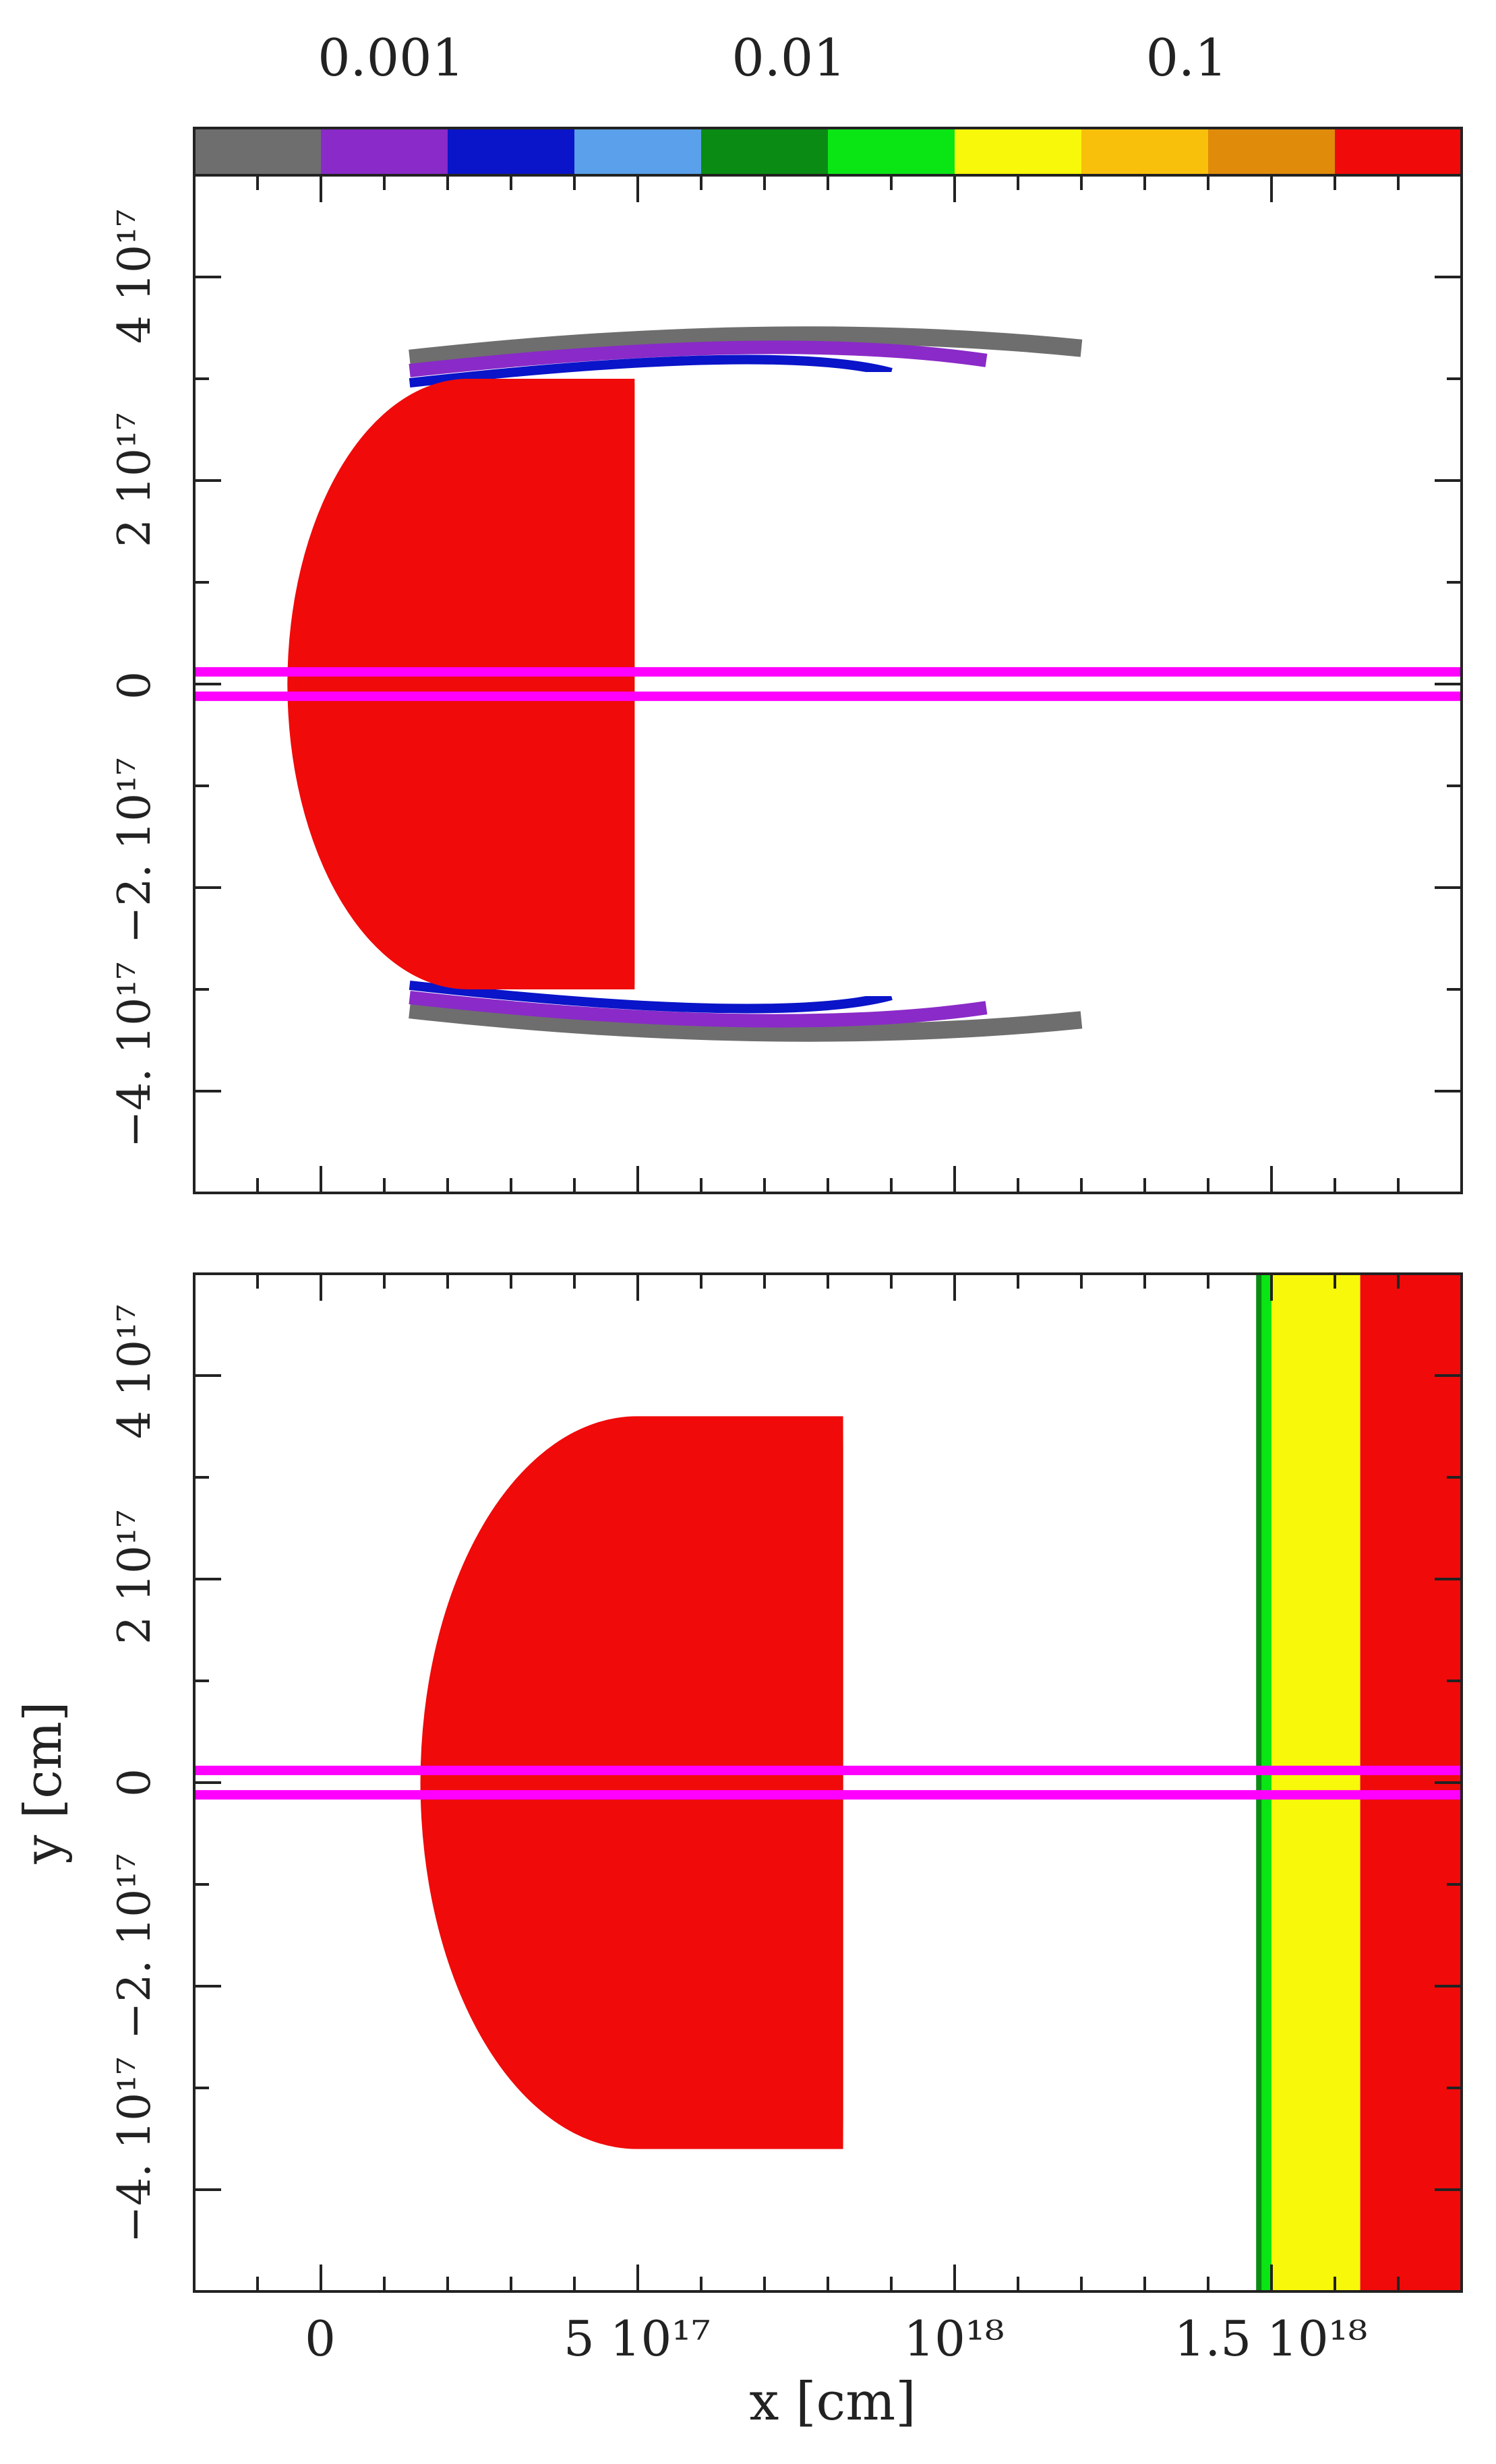 The height and width of the screenshot is (2464, 1496). What do you see at coordinates (1053, 684) in the screenshot?
I see `bow-interior` at bounding box center [1053, 684].